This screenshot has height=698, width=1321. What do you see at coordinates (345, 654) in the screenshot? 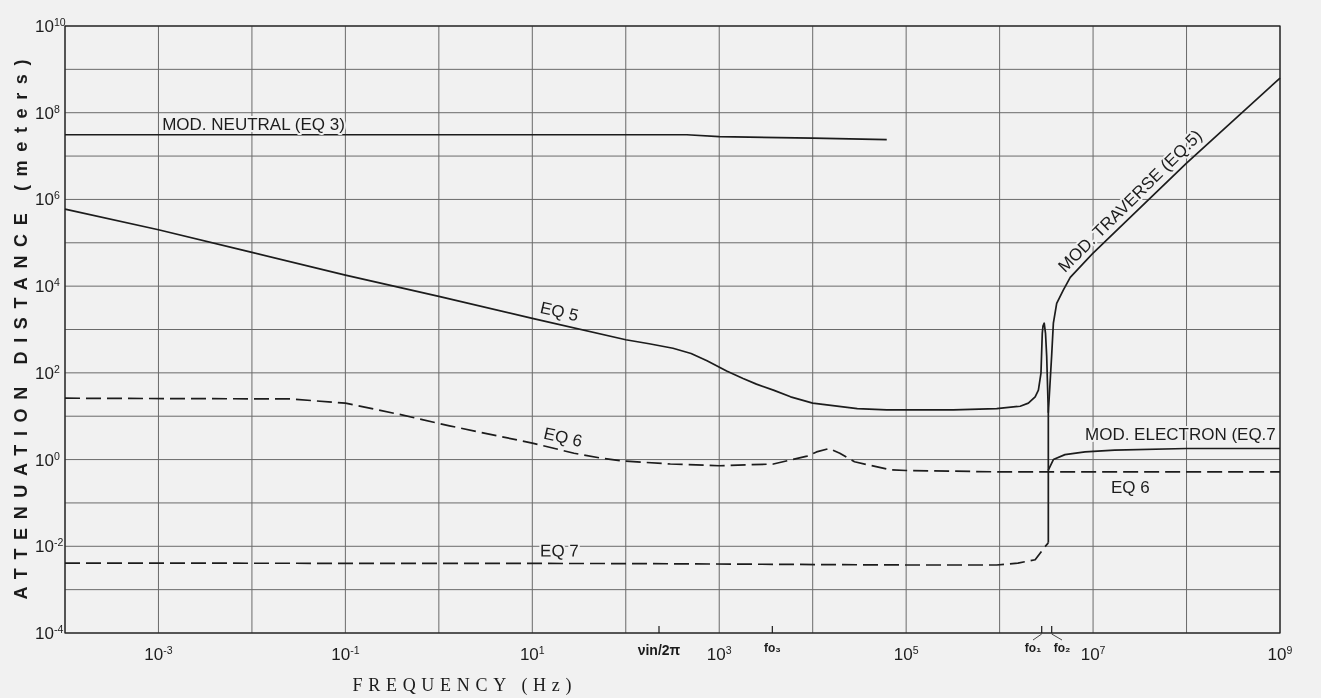
I see `x-tick-label: 10$^{-1}$` at bounding box center [345, 654].